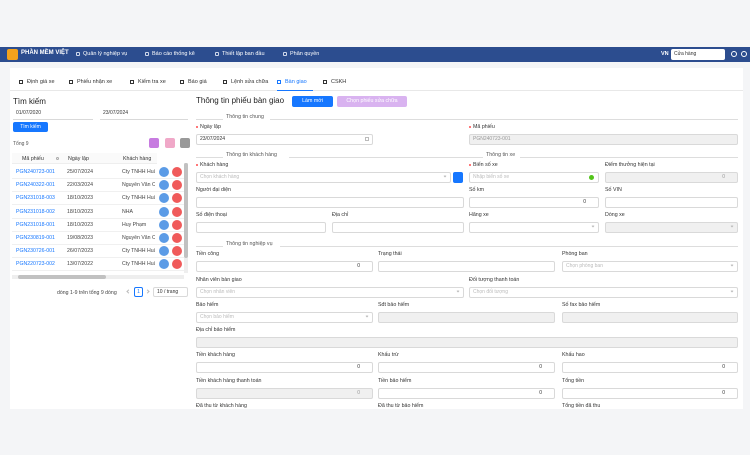 The image size is (750, 455). I want to click on tab: Lệnh sửa chữa, so click(250, 82).